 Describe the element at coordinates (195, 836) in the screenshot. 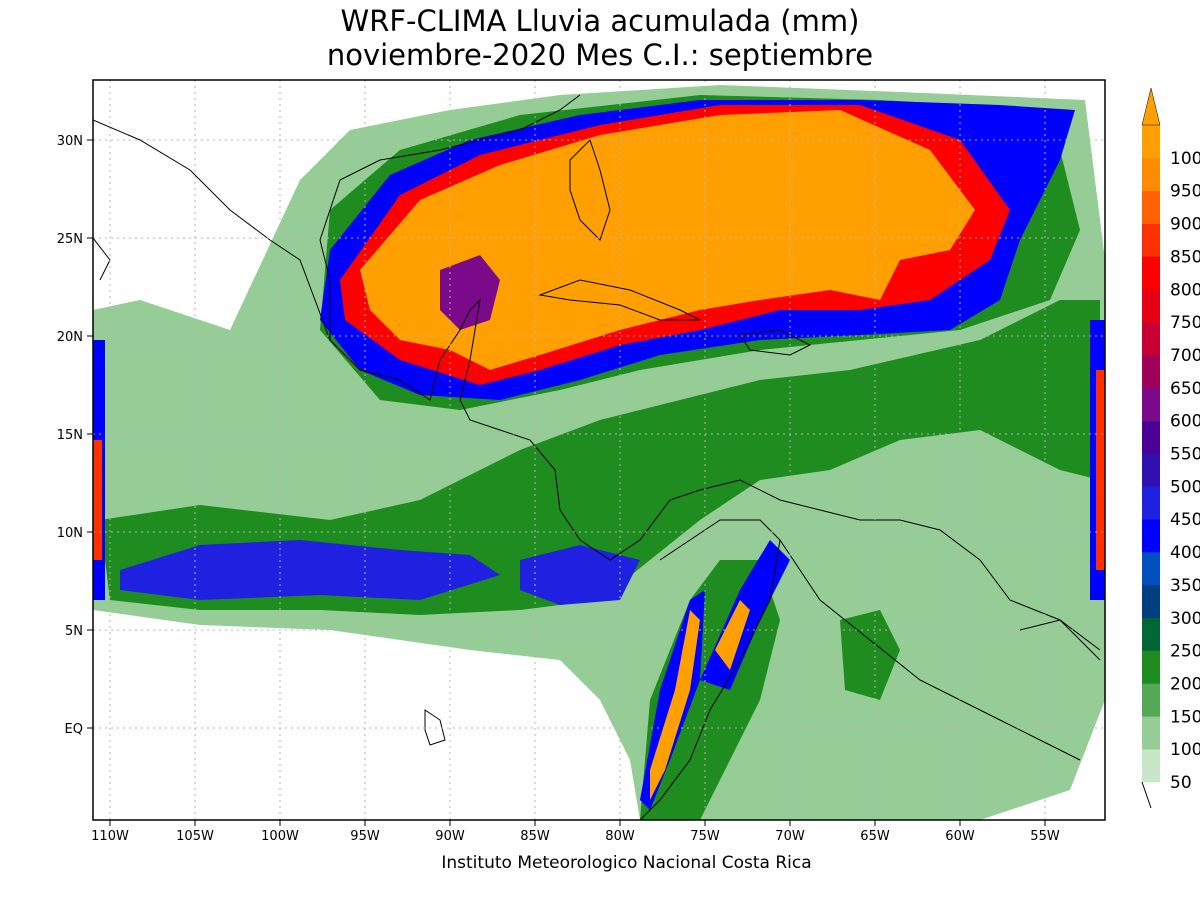

I see `lon-label: 105W` at that location.